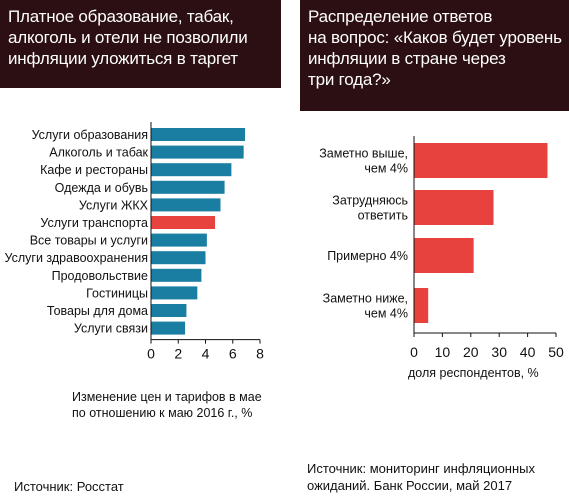  I want to click on left-x-tick-label: 6, so click(233, 354).